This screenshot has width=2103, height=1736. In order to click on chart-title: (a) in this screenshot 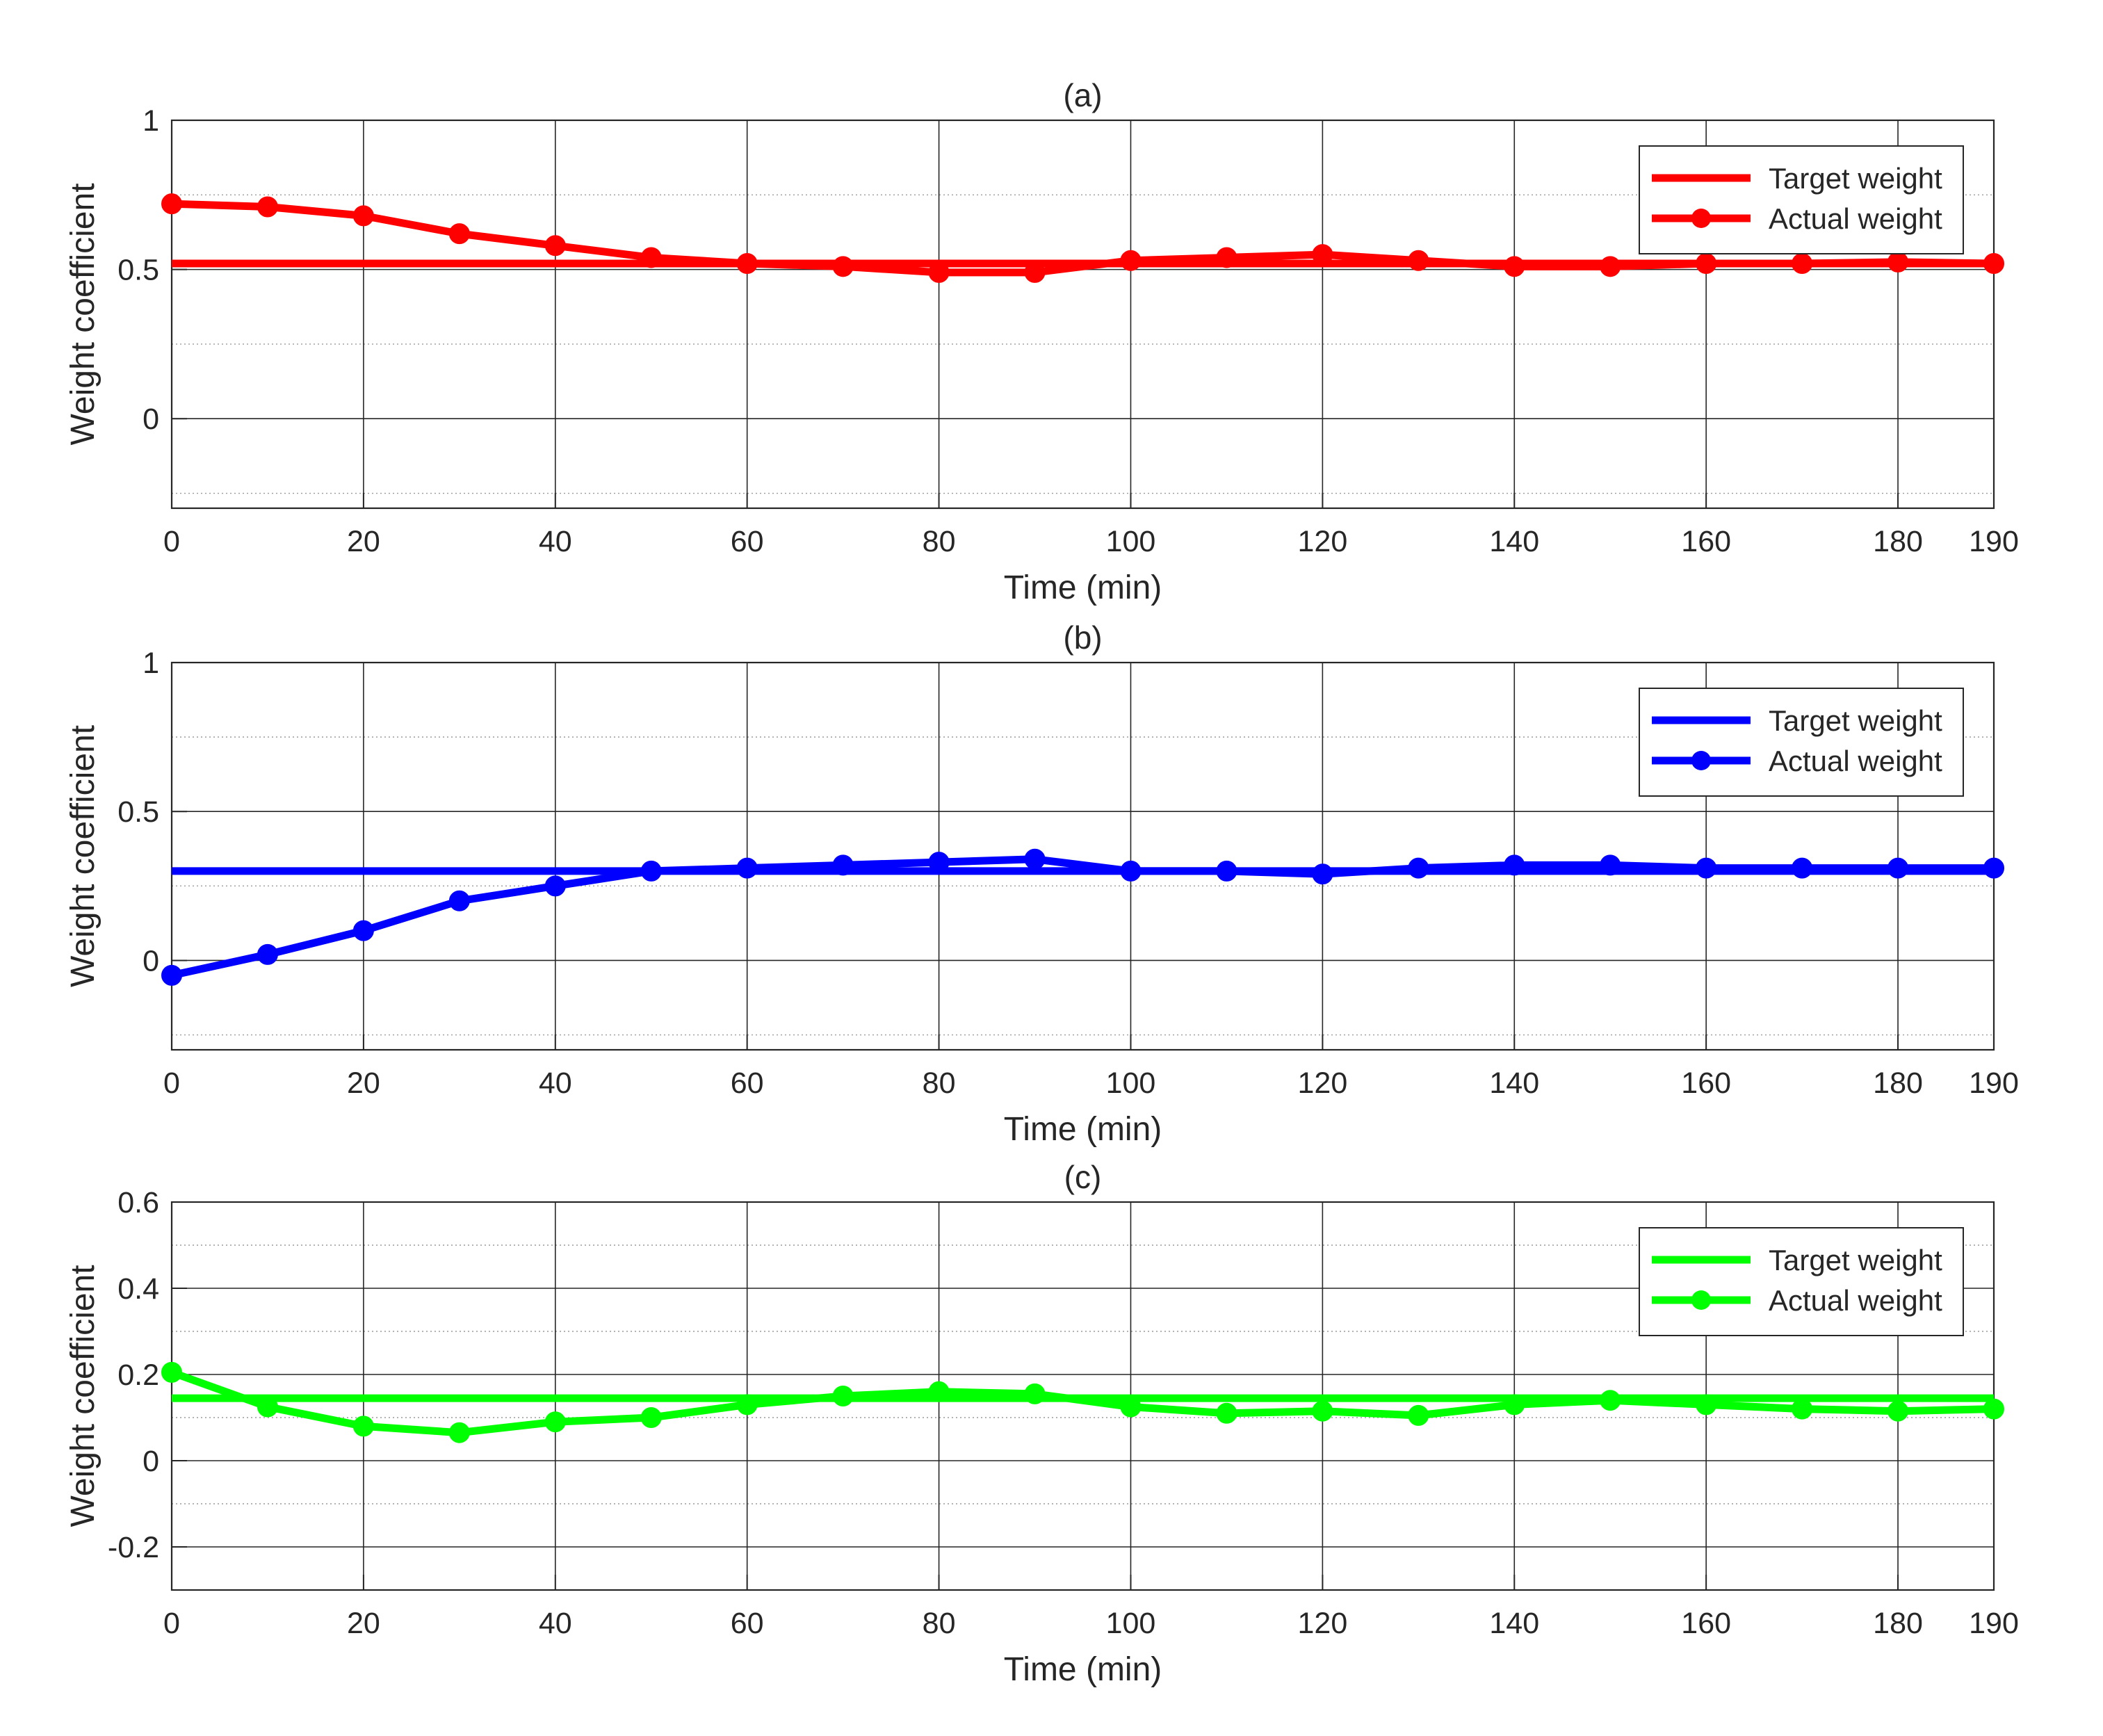, I will do `click(1082, 95)`.